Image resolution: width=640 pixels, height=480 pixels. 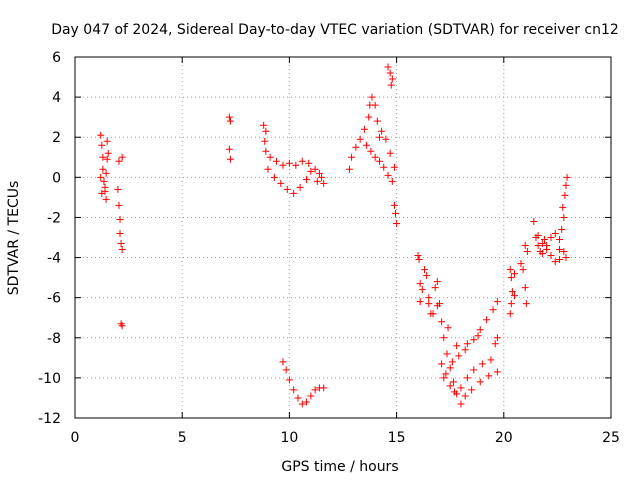 What do you see at coordinates (49, 379) in the screenshot?
I see `y-tick-label: -10` at bounding box center [49, 379].